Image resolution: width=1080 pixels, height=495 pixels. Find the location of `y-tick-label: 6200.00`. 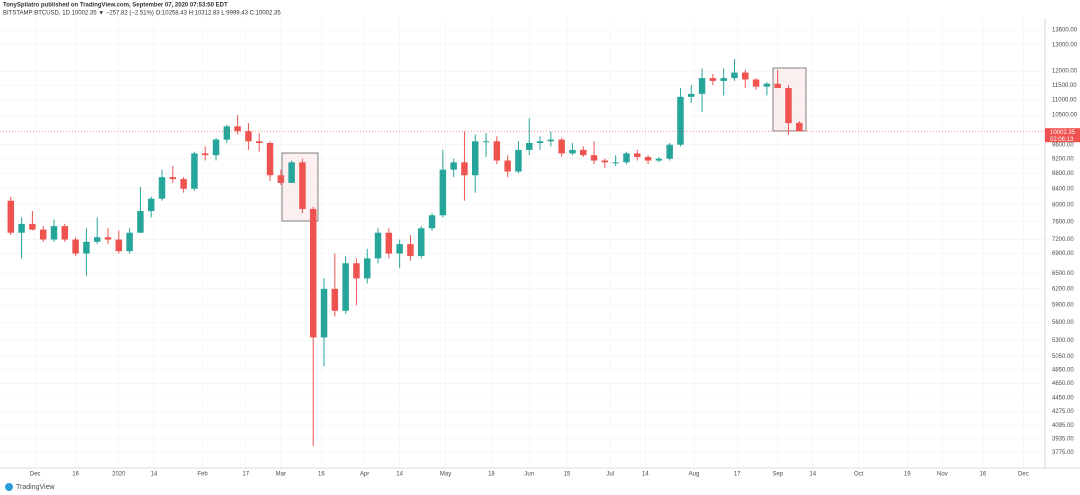

y-tick-label: 6200.00 is located at coordinates (1063, 289).